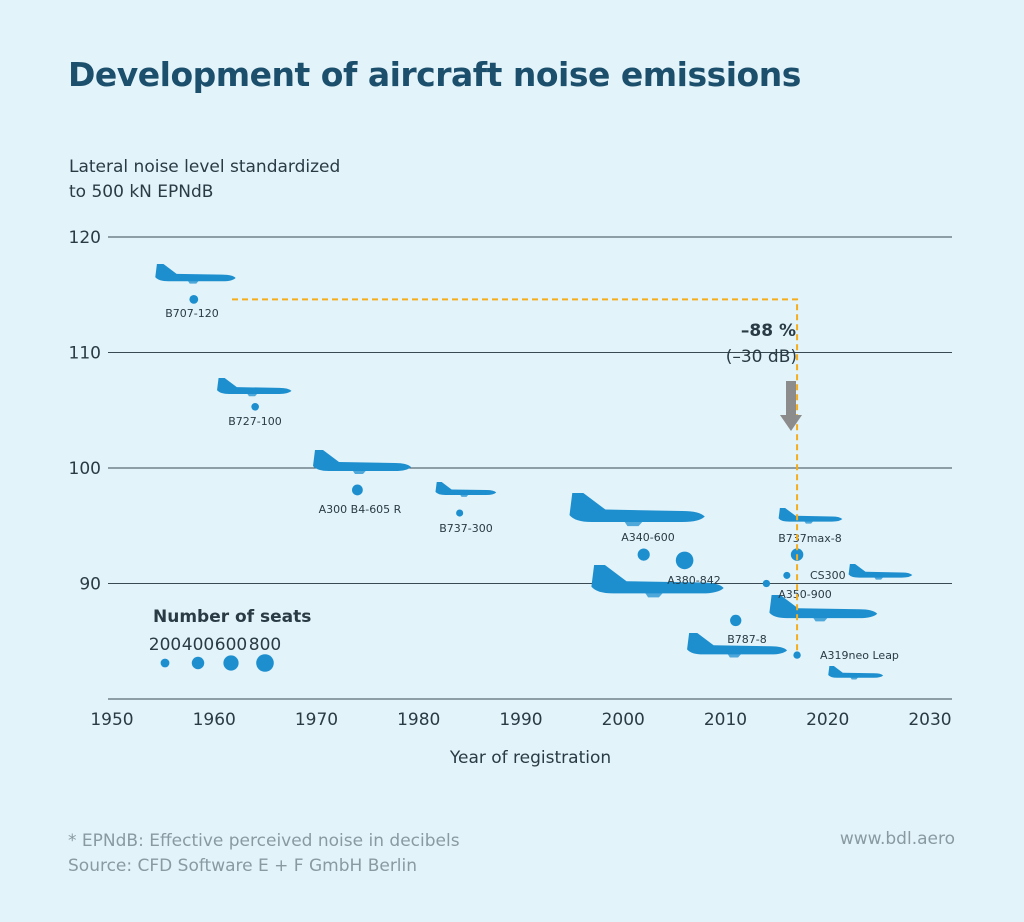 This screenshot has width=1024, height=922. What do you see at coordinates (85, 238) in the screenshot?
I see `y-tick-label-120: 120` at bounding box center [85, 238].